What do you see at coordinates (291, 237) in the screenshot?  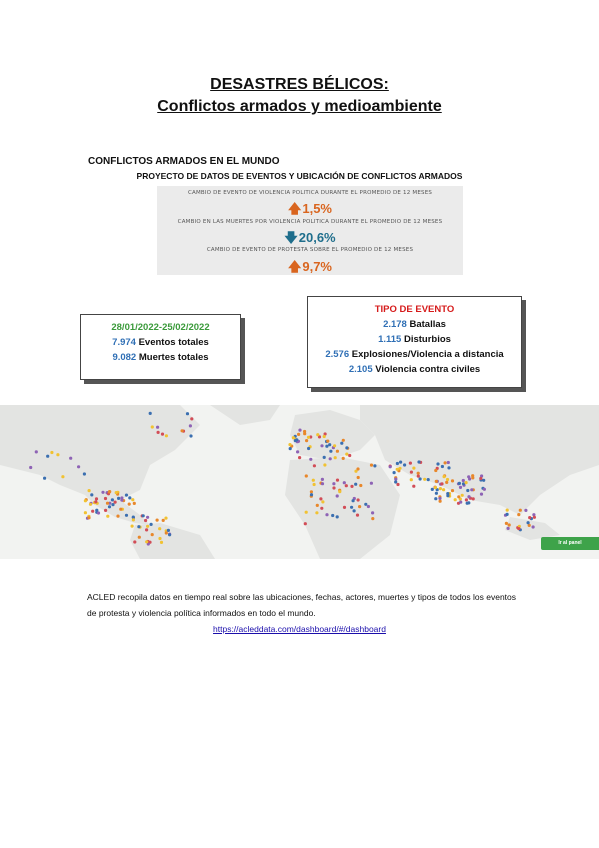 I see `arrow-down-icon: 🡇` at bounding box center [291, 237].